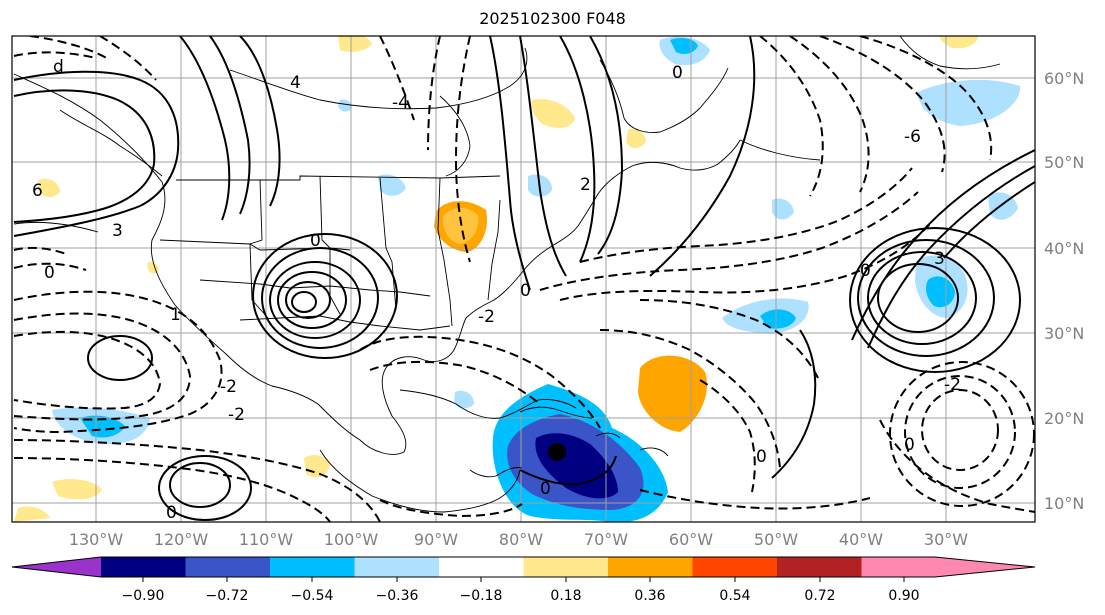 Image resolution: width=1105 pixels, height=615 pixels. What do you see at coordinates (175, 315) in the screenshot?
I see `contour-label: 1` at bounding box center [175, 315].